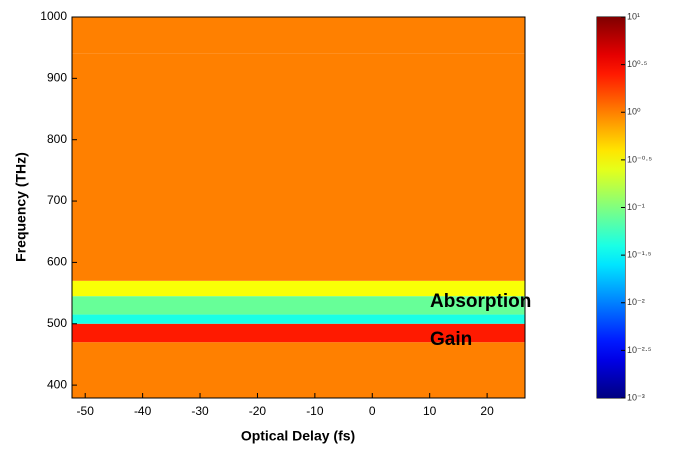 This screenshot has height=450, width=678. I want to click on x-tick-label: -10, so click(315, 411).